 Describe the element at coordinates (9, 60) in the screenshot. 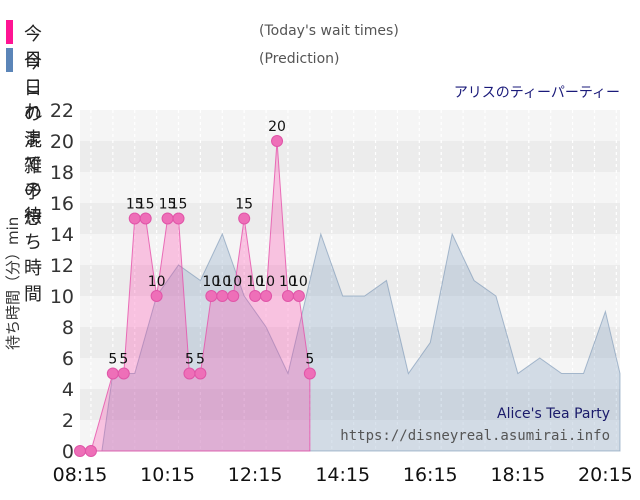

I see `legend-prediction-swatch` at that location.